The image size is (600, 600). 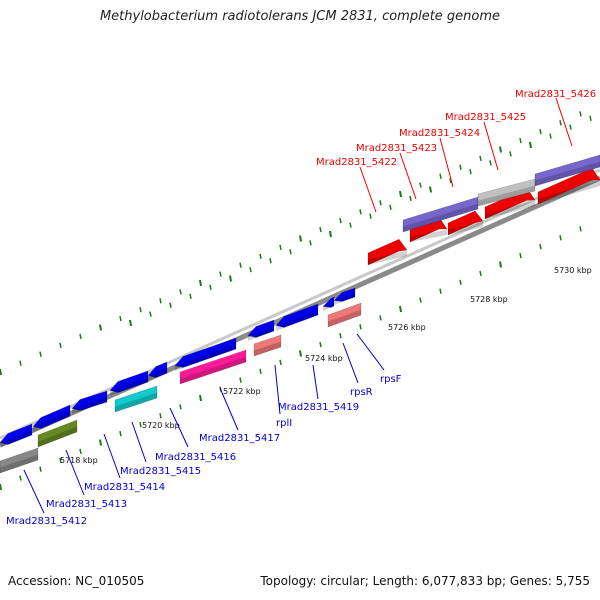 I want to click on gene-feature-cyan, so click(x=136, y=399).